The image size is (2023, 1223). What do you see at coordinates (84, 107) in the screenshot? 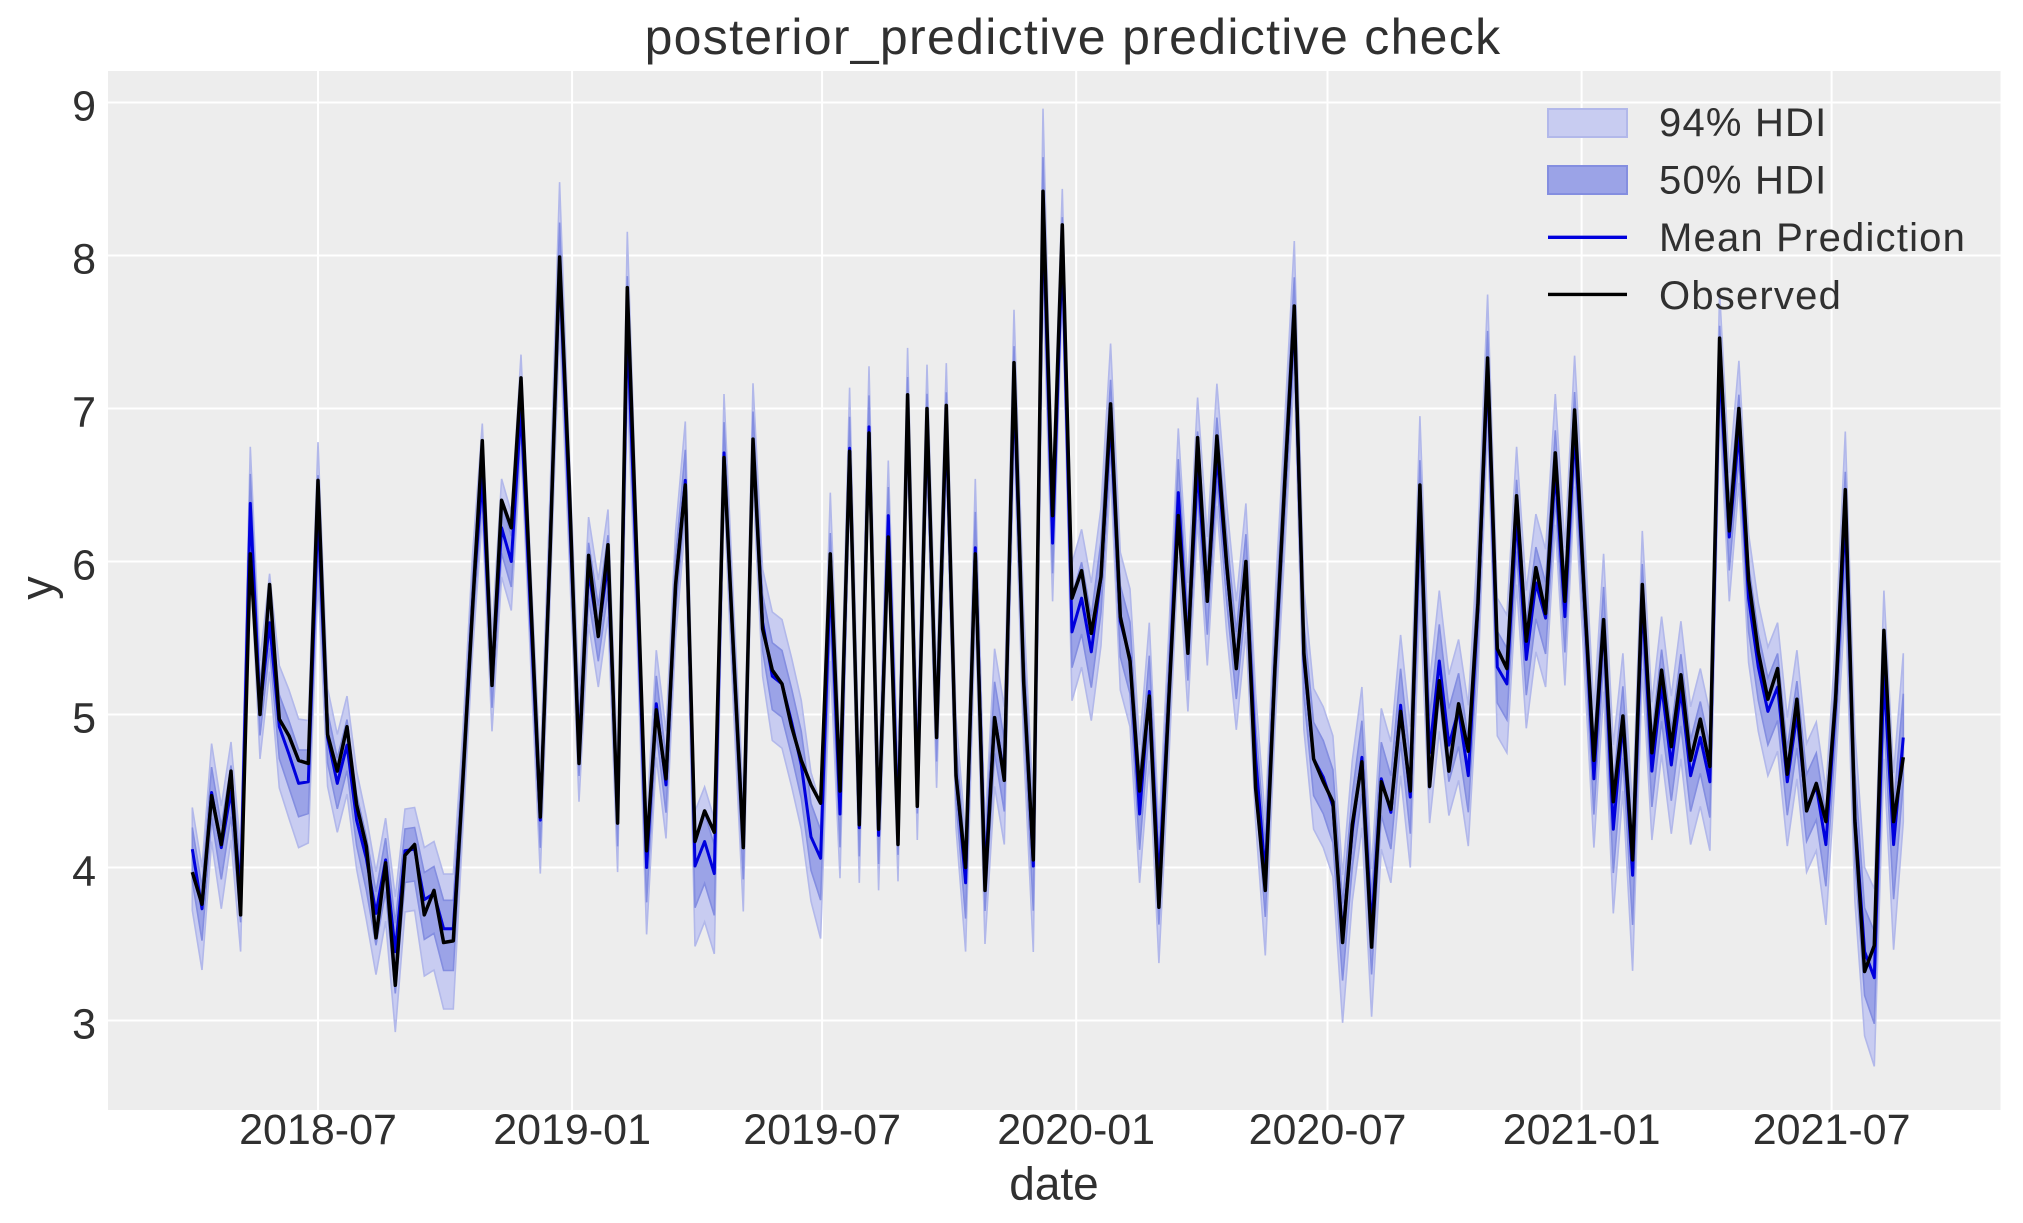
I see `svg-text: 9` at bounding box center [84, 107].